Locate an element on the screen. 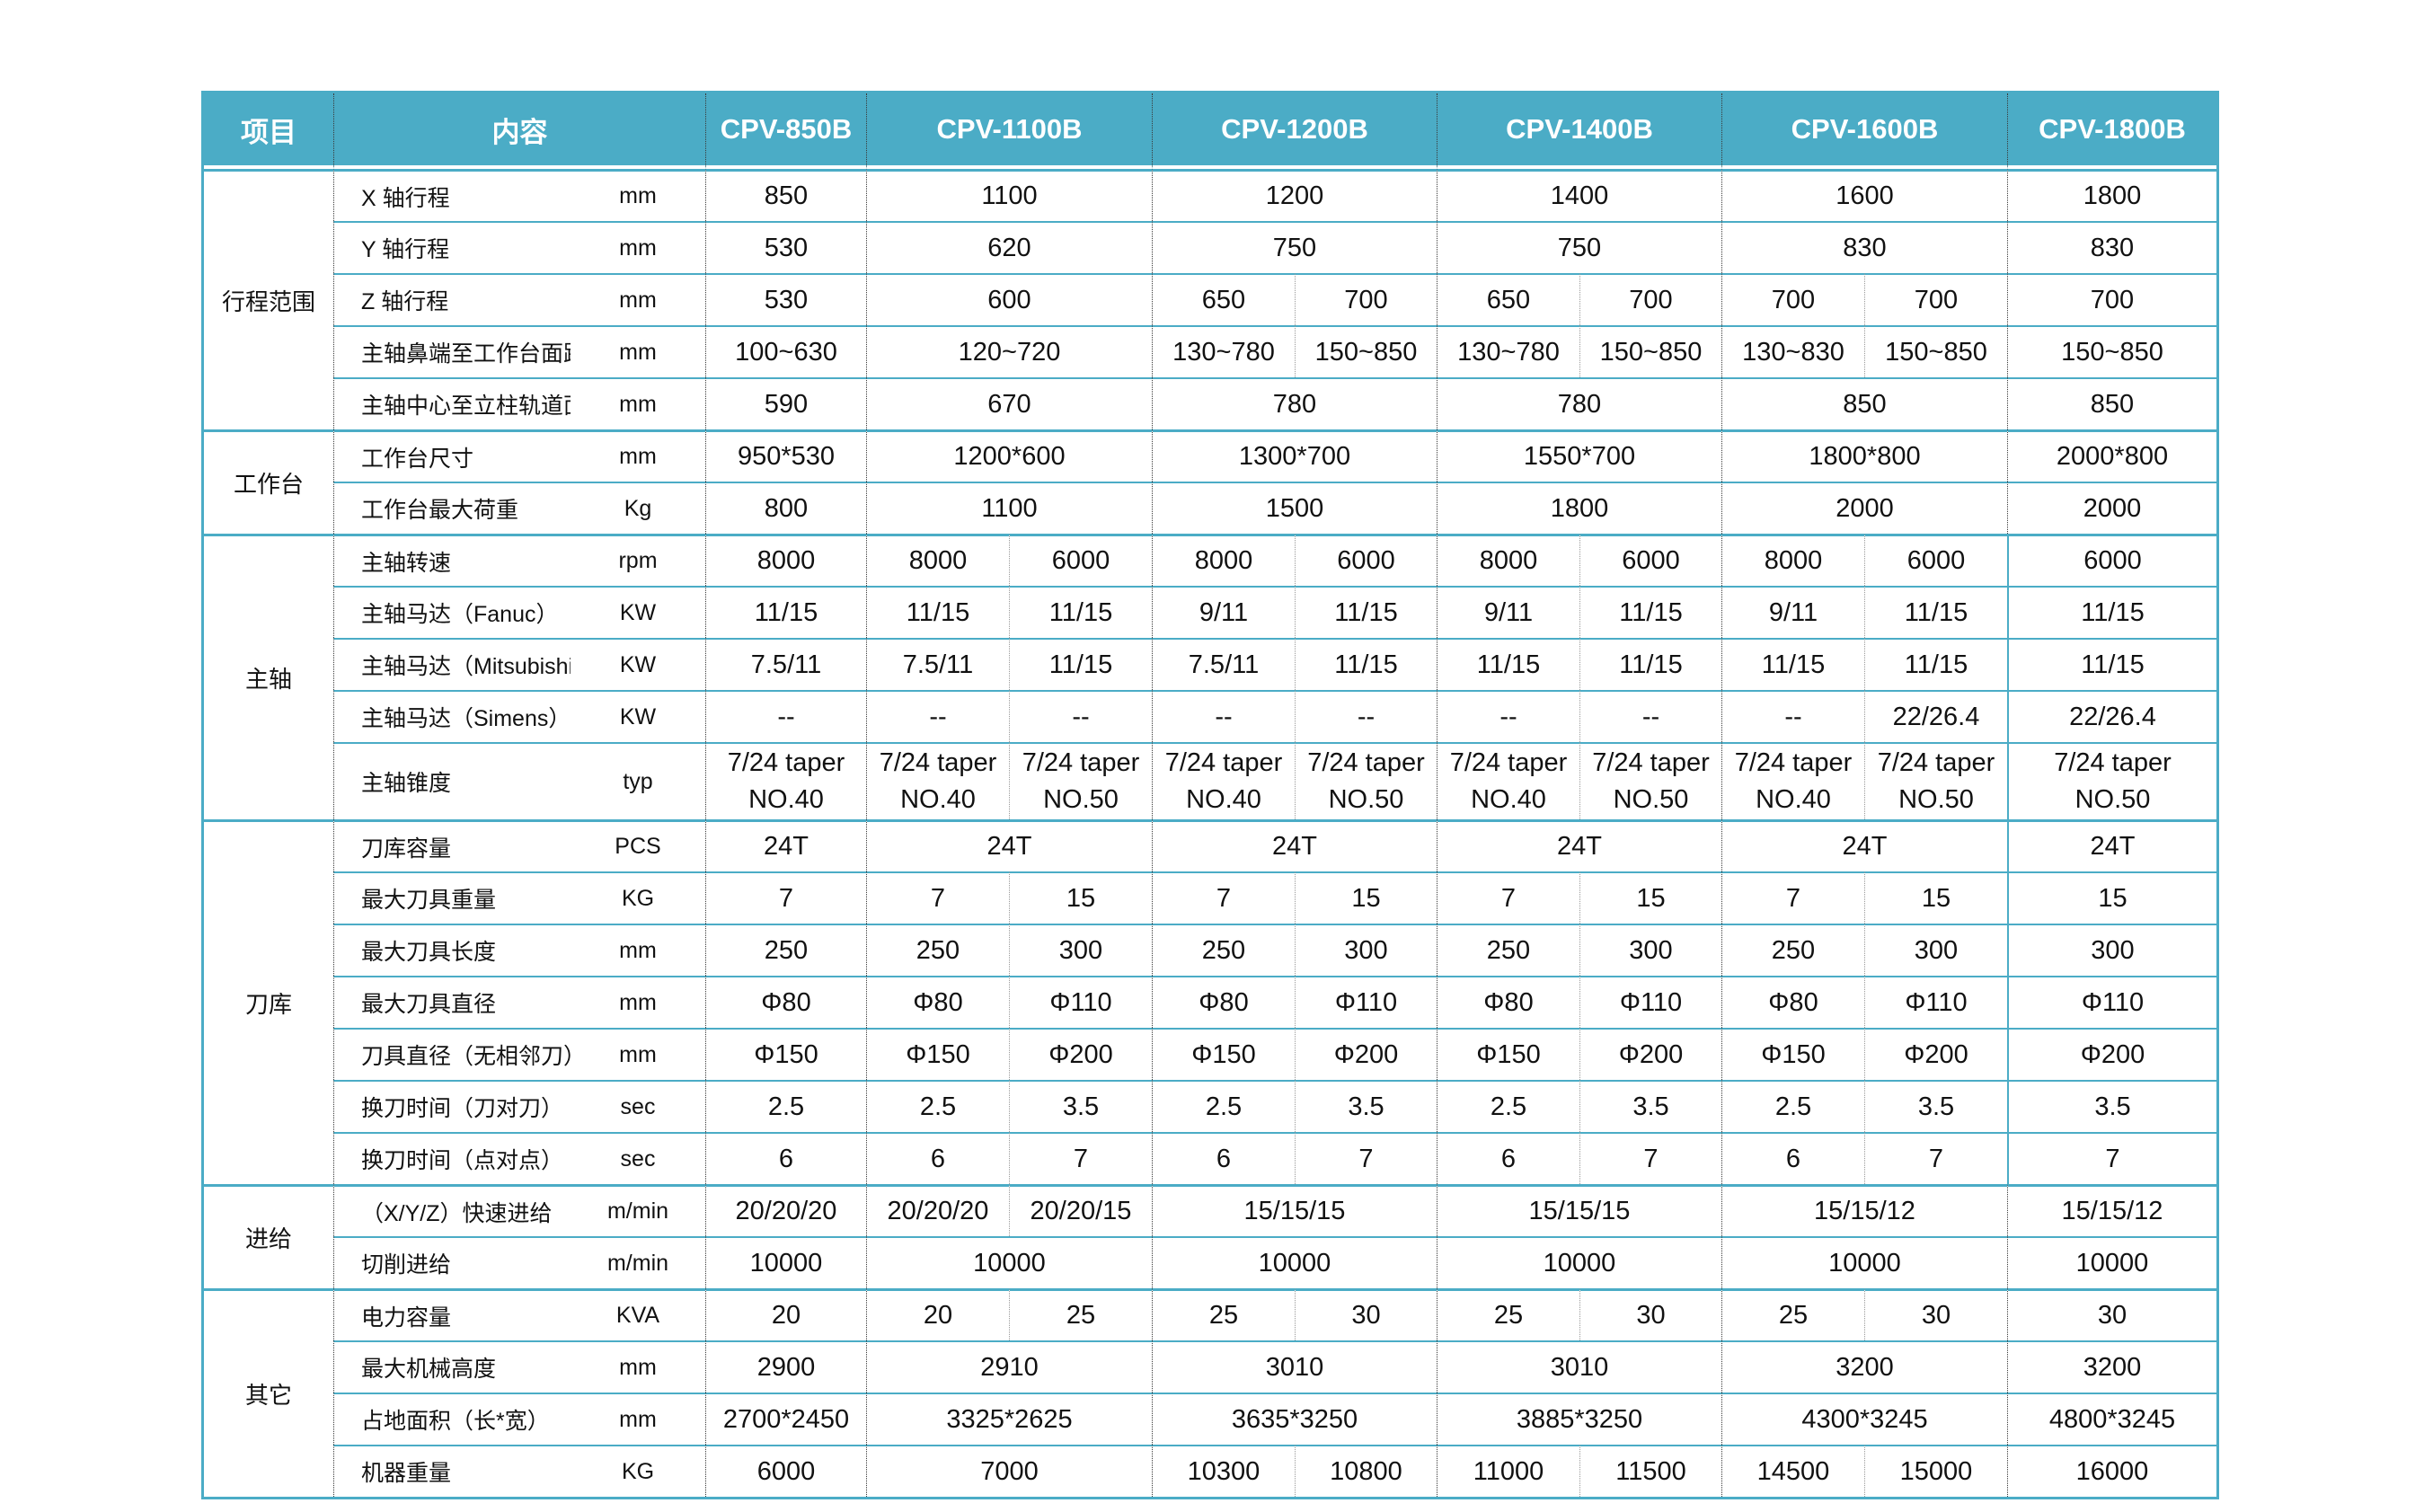  row-label-wrap: （X/Y/Z）快速进给 m/min is located at coordinates (519, 1212).